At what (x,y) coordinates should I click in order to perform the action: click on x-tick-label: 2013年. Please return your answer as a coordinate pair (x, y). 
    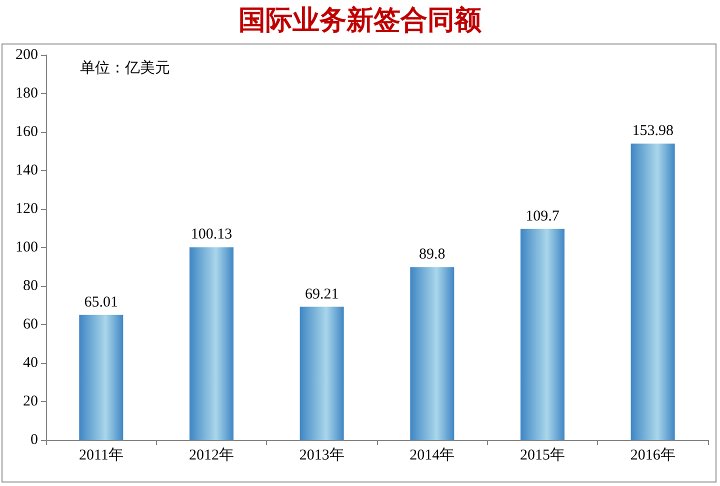
    Looking at the image, I should click on (321, 455).